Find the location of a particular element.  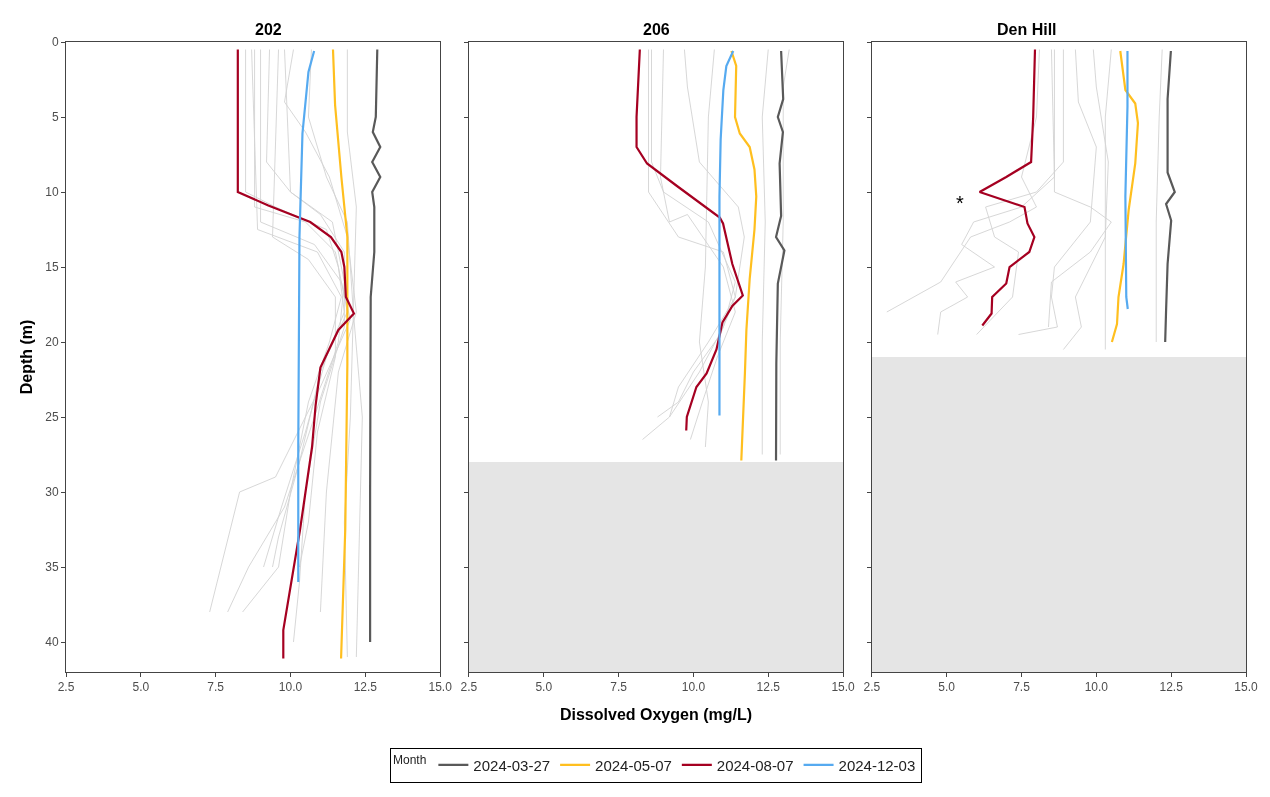

legend-label: 2024-03-27 is located at coordinates (512, 765).